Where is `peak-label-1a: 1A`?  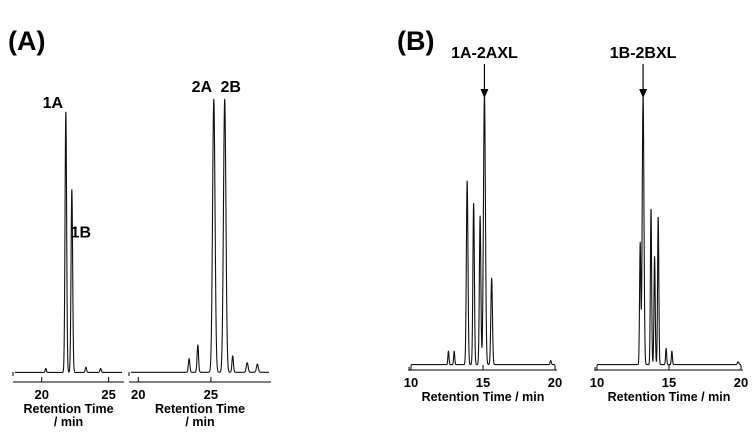
peak-label-1a: 1A is located at coordinates (53, 103).